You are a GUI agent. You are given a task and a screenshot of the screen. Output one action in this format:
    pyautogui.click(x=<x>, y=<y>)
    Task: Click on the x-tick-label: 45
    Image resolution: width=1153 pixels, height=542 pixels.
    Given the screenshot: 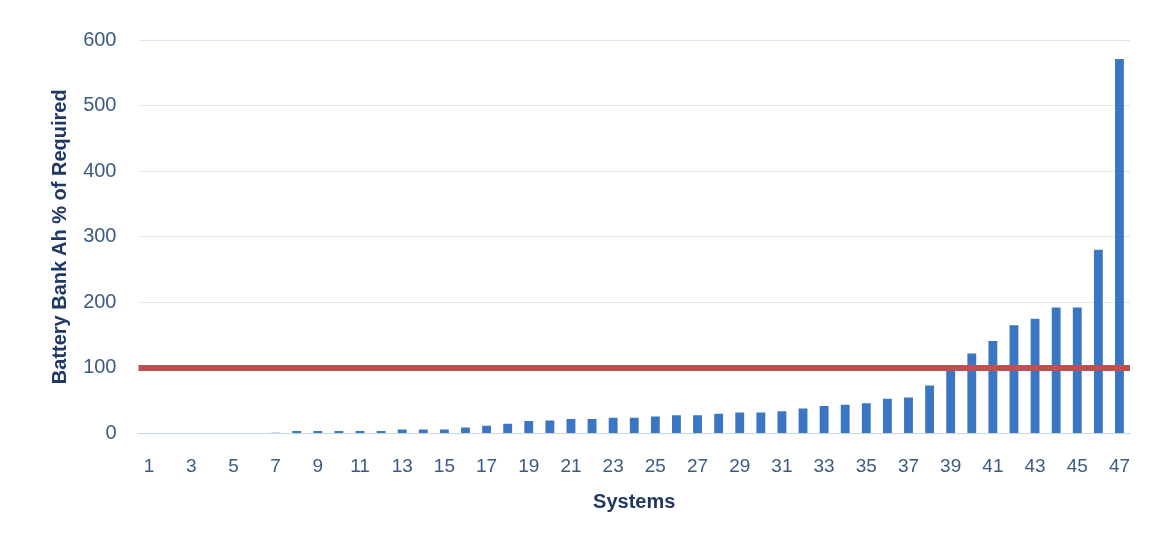 What is the action you would take?
    pyautogui.click(x=1077, y=466)
    